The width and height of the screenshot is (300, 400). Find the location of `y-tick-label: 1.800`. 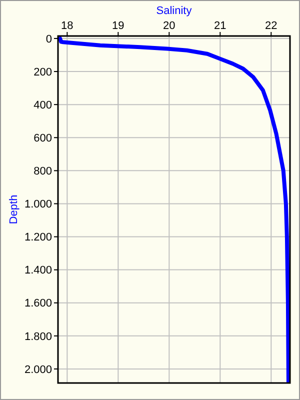

y-tick-label: 1.800 is located at coordinates (38, 336).